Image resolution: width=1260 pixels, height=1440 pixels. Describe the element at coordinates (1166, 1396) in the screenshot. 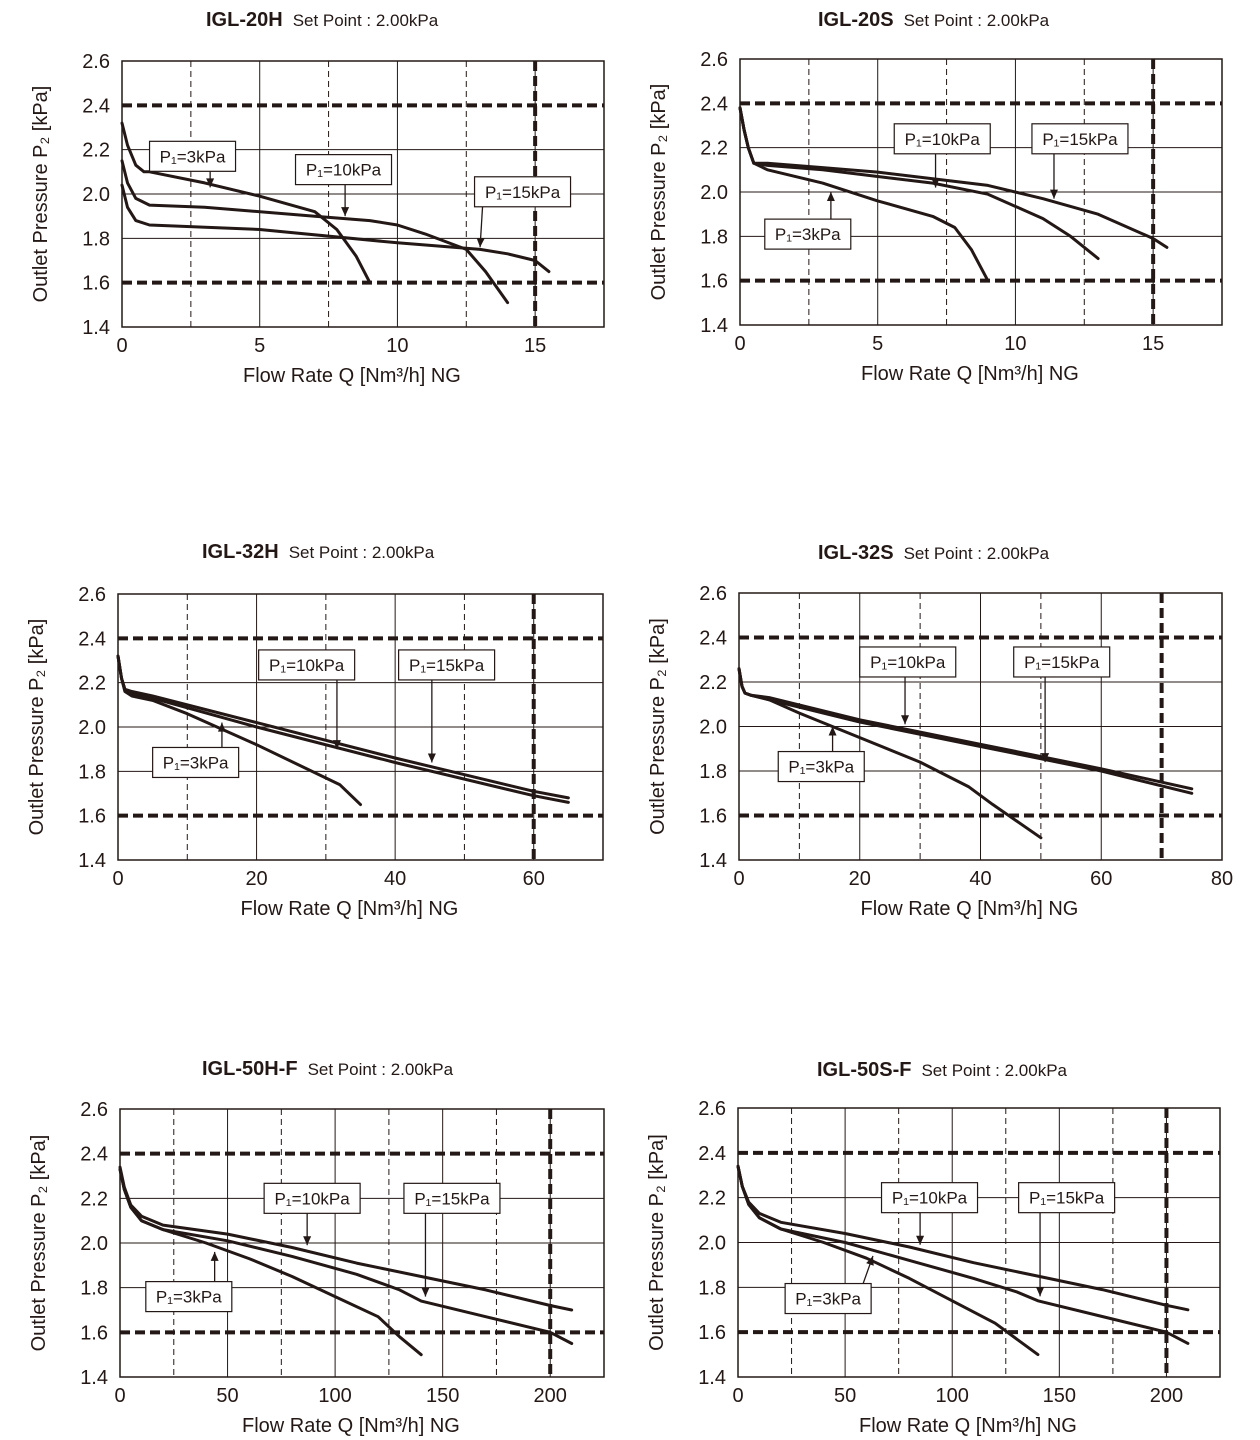

I see `x-tick-label: 200` at that location.